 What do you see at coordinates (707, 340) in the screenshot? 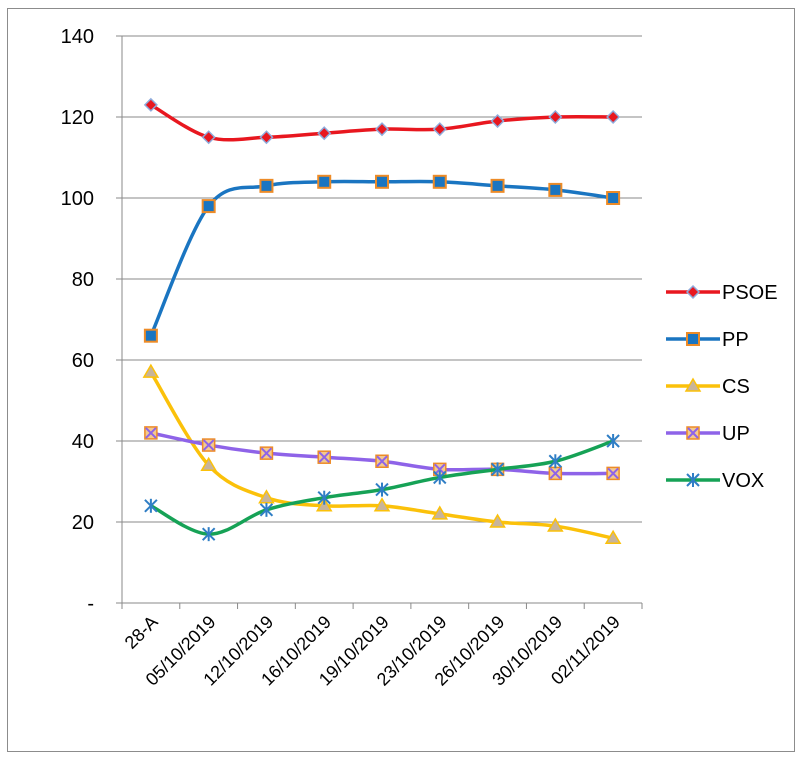
I see `legend-item-pp: PP` at bounding box center [707, 340].